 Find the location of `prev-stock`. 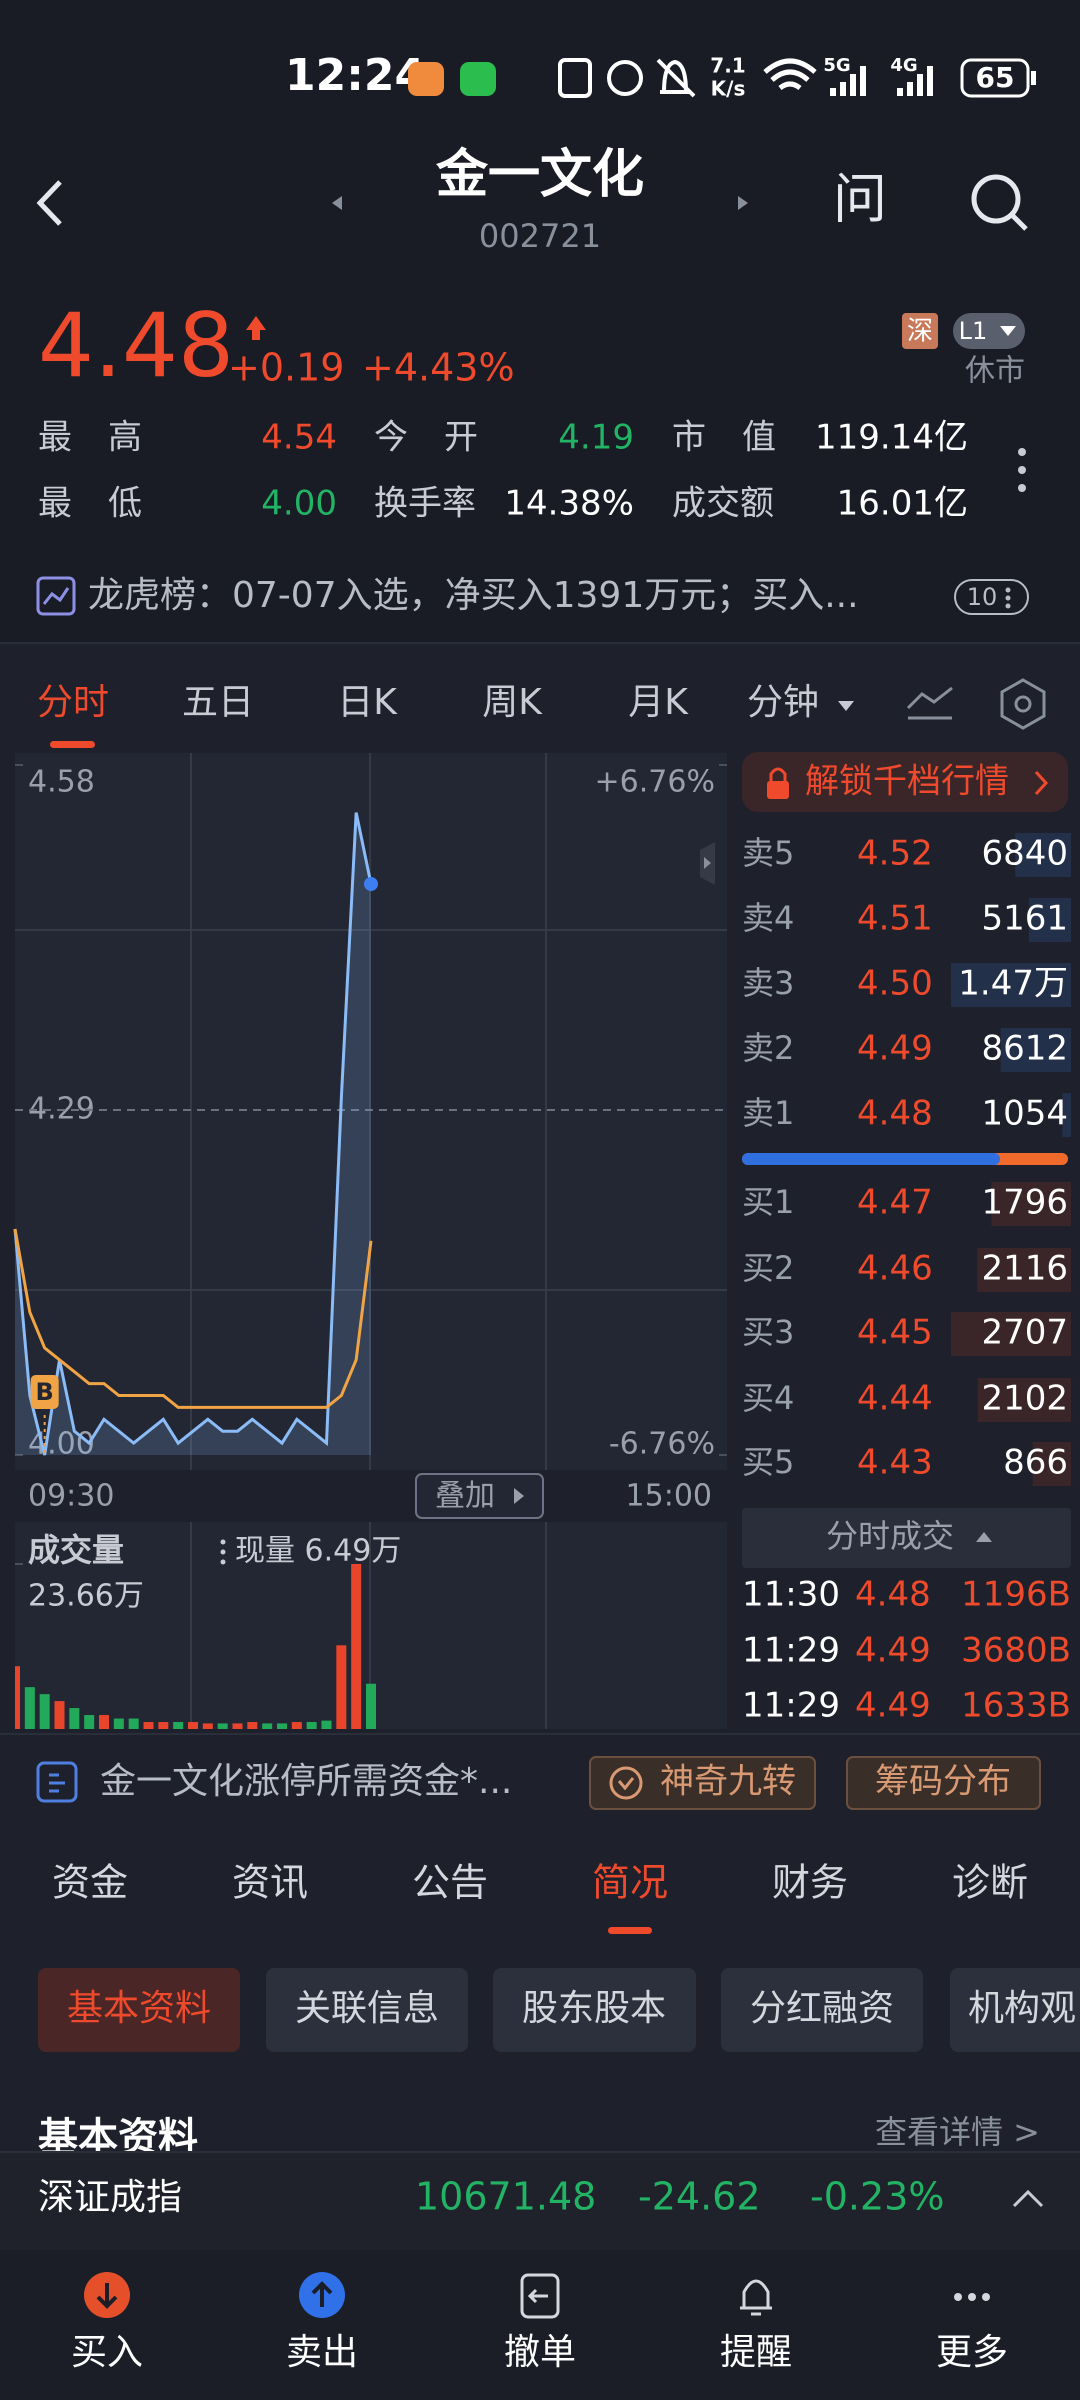

prev-stock is located at coordinates (337, 203).